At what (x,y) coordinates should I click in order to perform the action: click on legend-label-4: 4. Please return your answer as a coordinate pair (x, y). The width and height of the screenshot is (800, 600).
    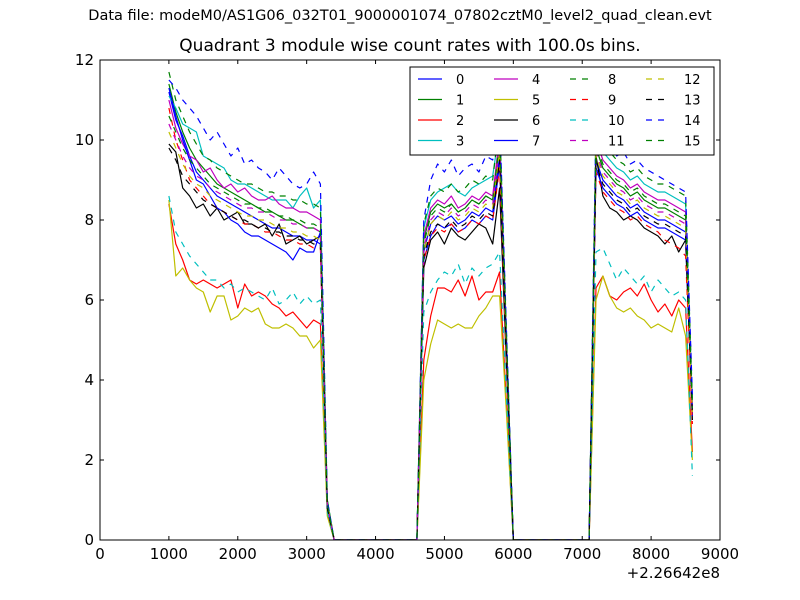
    Looking at the image, I should click on (536, 80).